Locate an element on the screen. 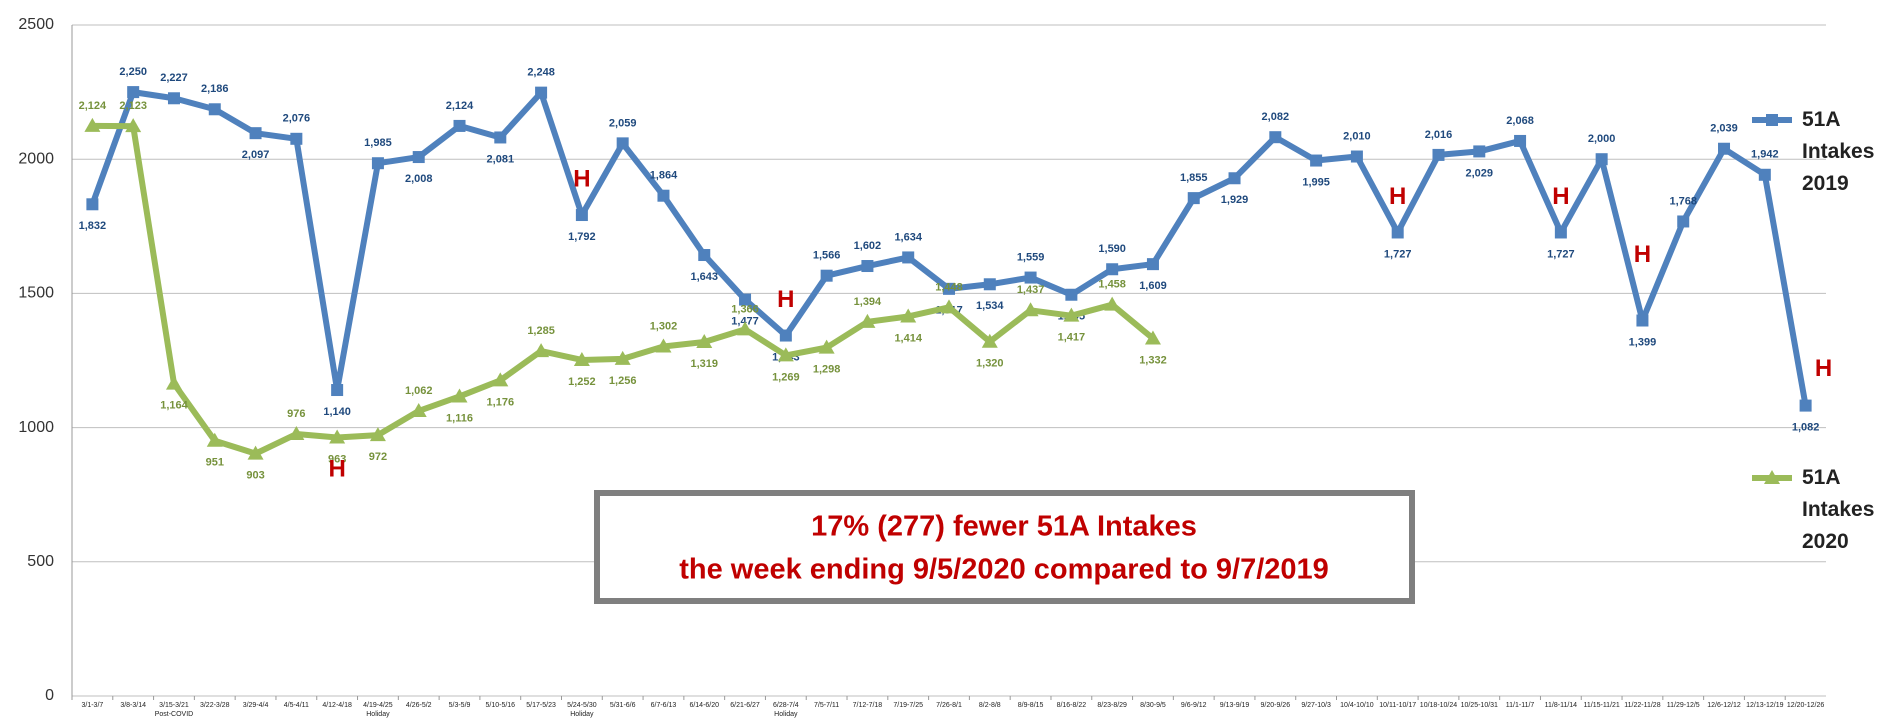  x-tick-label: 7/26-8/1 is located at coordinates (949, 705).